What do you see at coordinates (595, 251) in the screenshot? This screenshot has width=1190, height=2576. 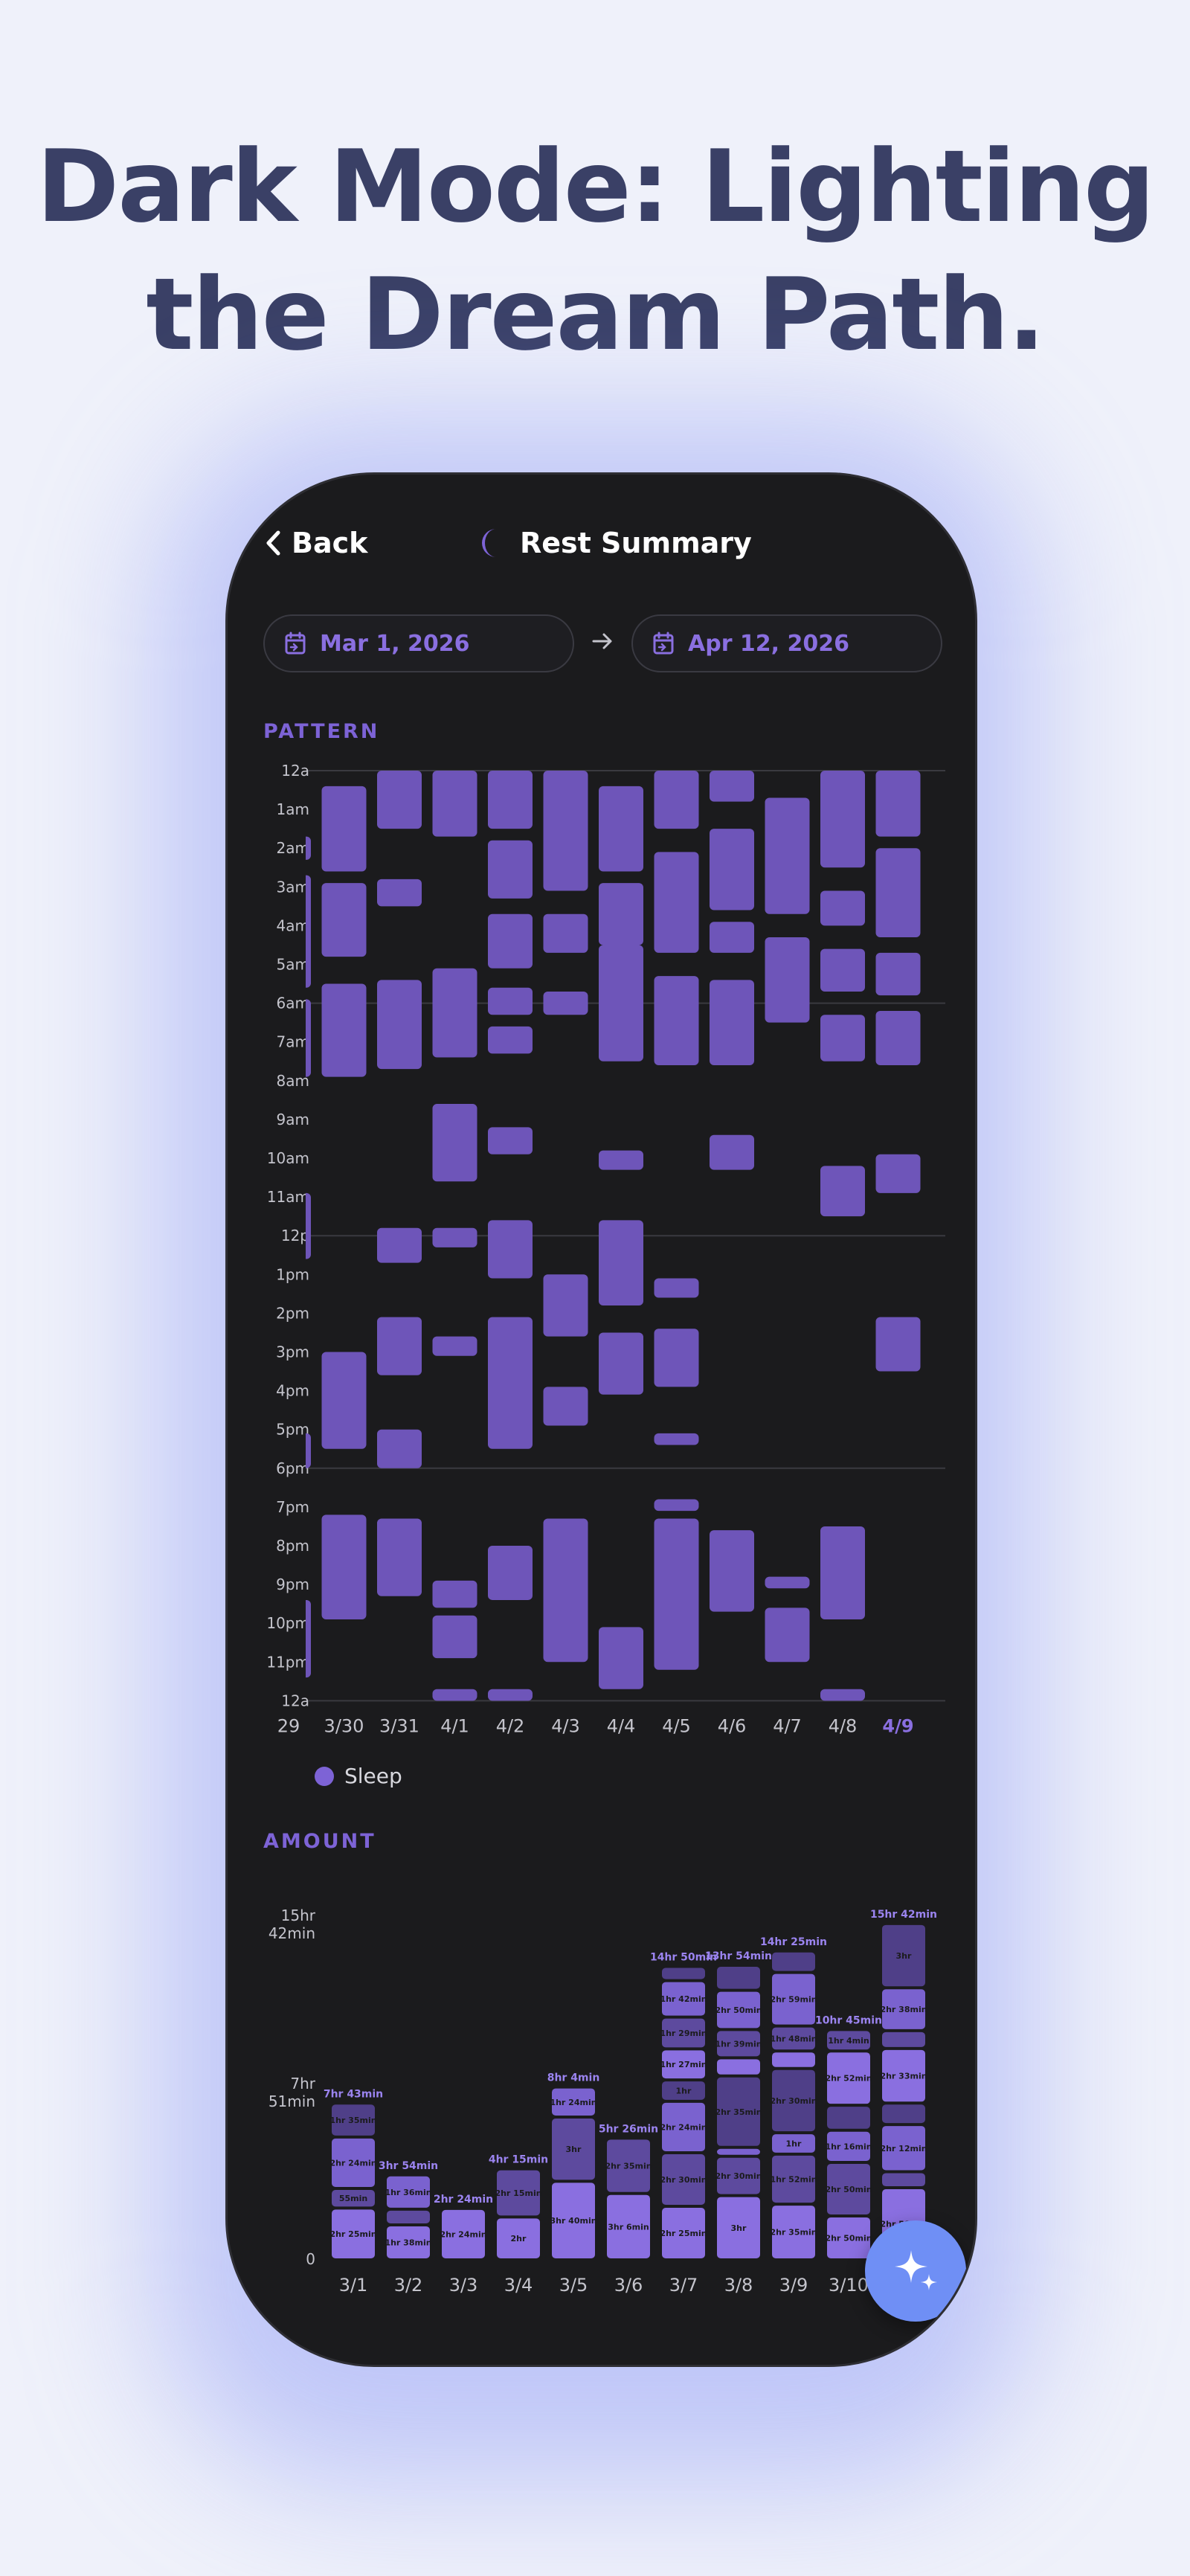 I see `headline: Dark Mode: Lighting the Dream Path.` at bounding box center [595, 251].